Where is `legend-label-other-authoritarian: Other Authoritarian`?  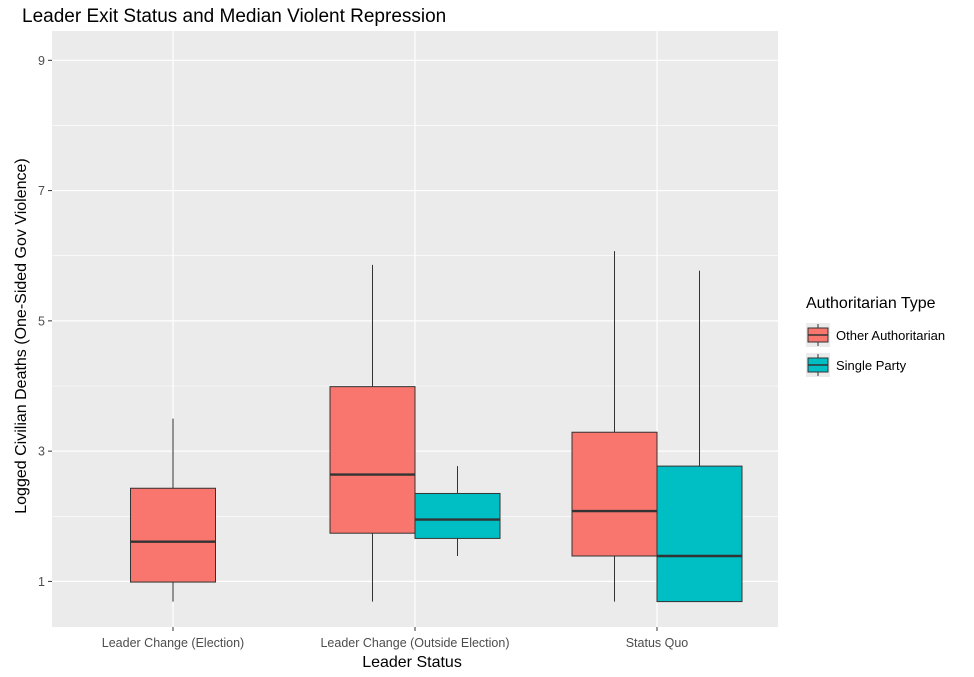
legend-label-other-authoritarian: Other Authoritarian is located at coordinates (891, 335).